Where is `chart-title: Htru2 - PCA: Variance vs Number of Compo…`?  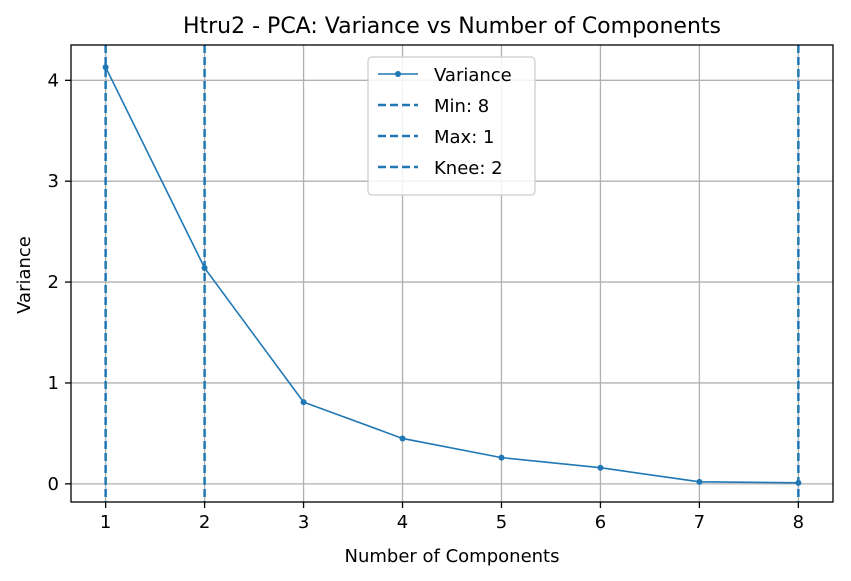
chart-title: Htru2 - PCA: Variance vs Number of Compo… is located at coordinates (452, 26).